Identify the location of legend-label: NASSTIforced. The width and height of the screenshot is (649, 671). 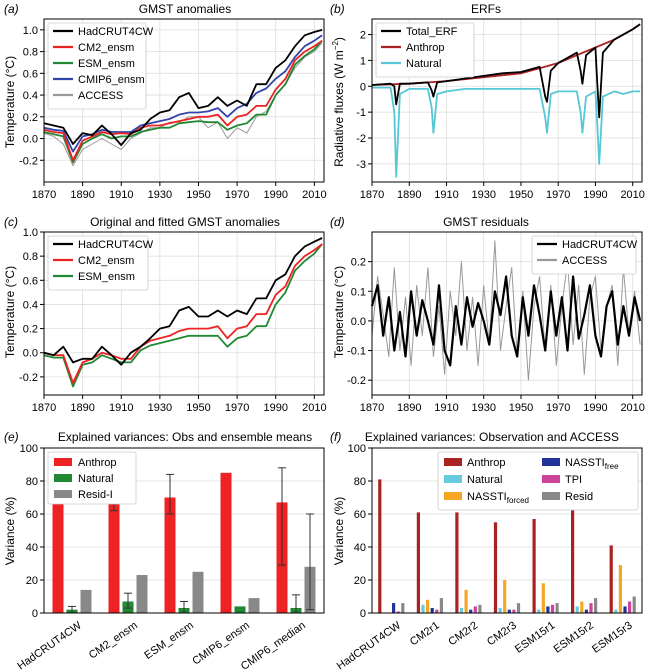
(498, 498).